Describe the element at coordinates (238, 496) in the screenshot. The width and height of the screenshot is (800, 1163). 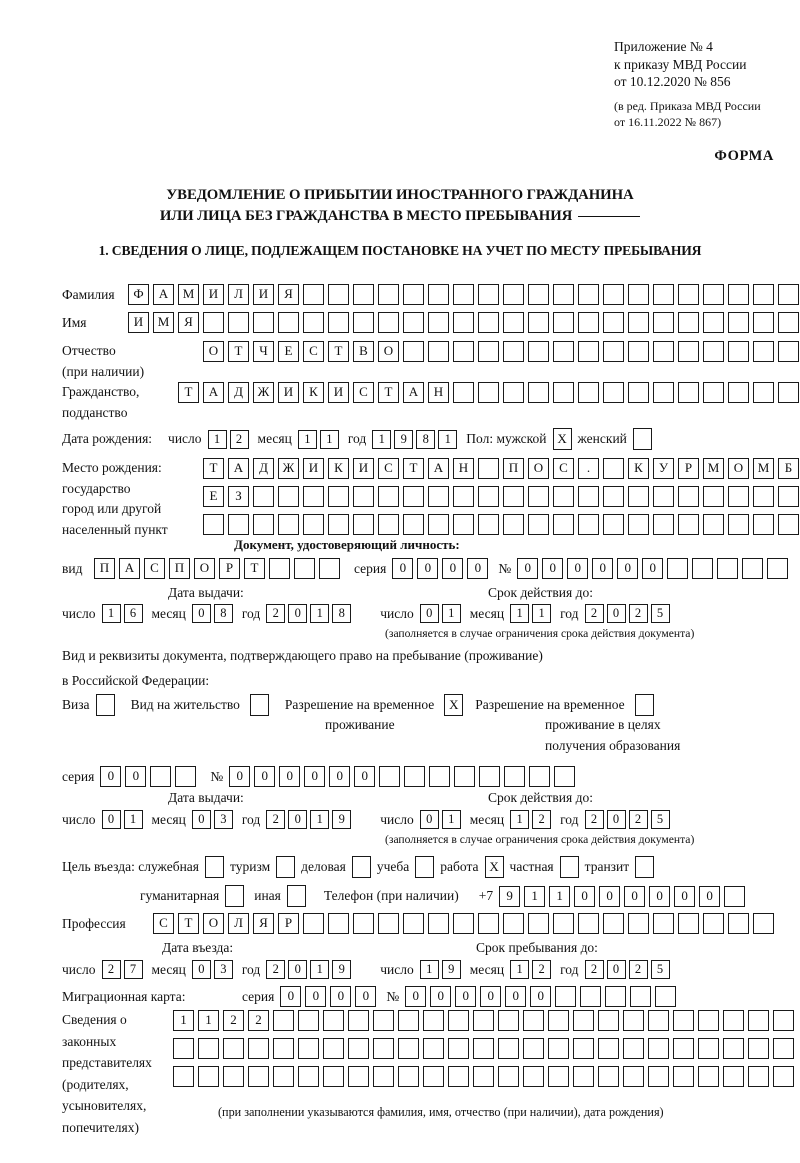
I see `char-cell: З` at that location.